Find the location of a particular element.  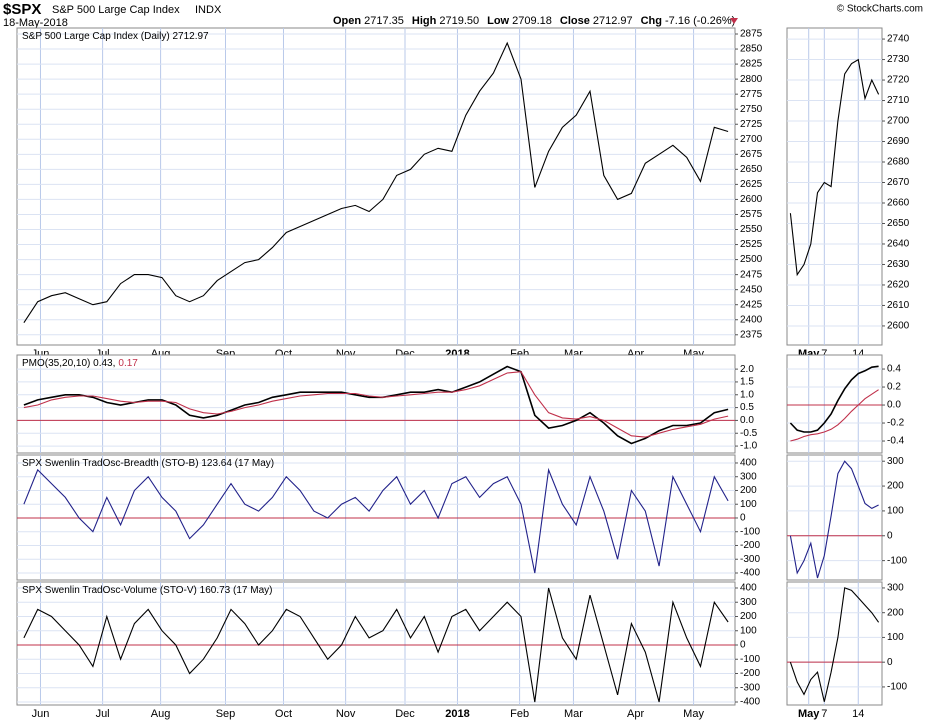

y-tick-label: 2740 is located at coordinates (898, 39).